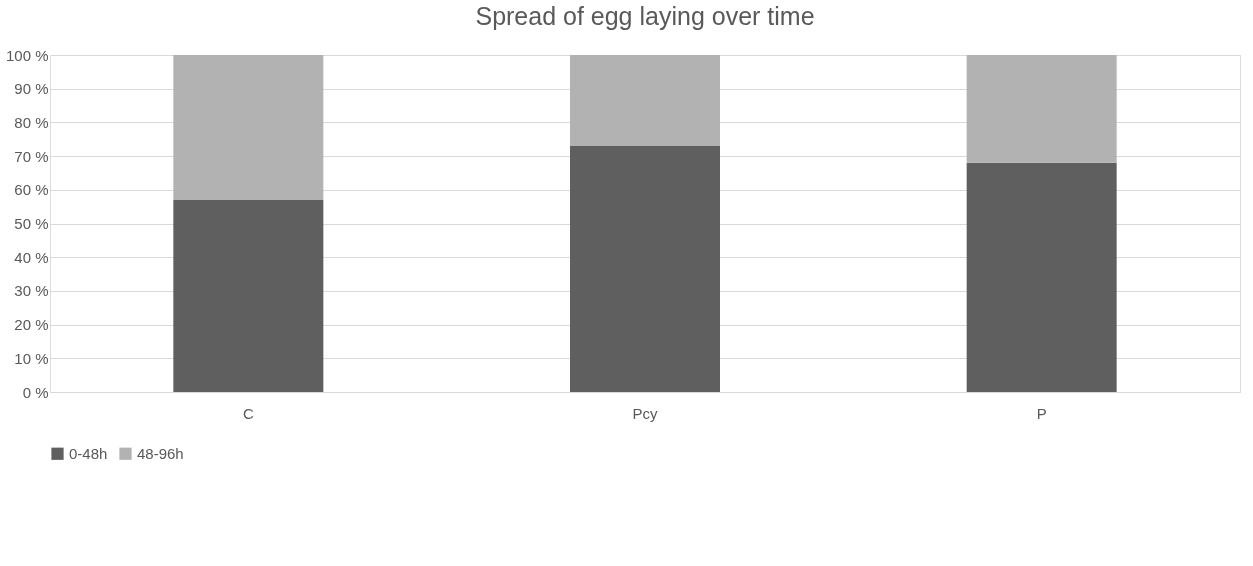 This screenshot has width=1253, height=566. What do you see at coordinates (31, 257) in the screenshot?
I see `y-tick-label: 40 %` at bounding box center [31, 257].